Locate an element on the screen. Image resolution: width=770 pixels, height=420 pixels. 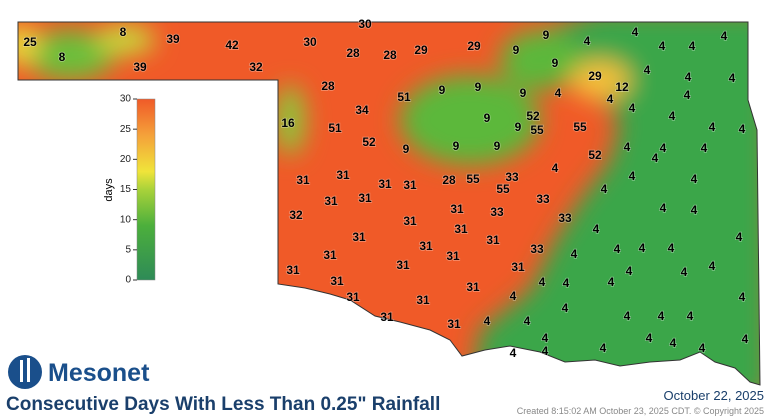
county-value: 25 is located at coordinates (30, 42).